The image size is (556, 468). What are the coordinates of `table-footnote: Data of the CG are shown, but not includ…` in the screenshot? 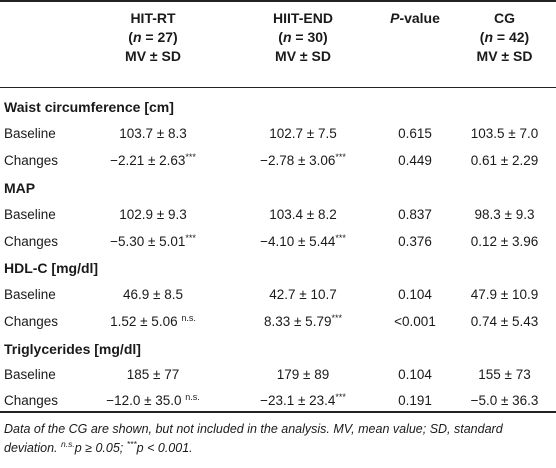 It's located at (278, 439).